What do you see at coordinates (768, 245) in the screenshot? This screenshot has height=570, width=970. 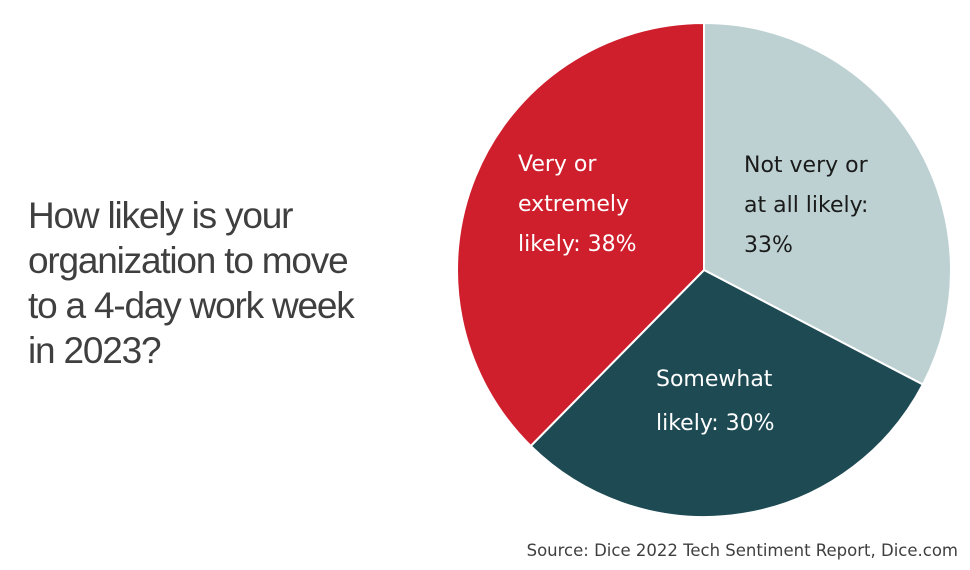 I see `slice-label-line: 33%` at bounding box center [768, 245].